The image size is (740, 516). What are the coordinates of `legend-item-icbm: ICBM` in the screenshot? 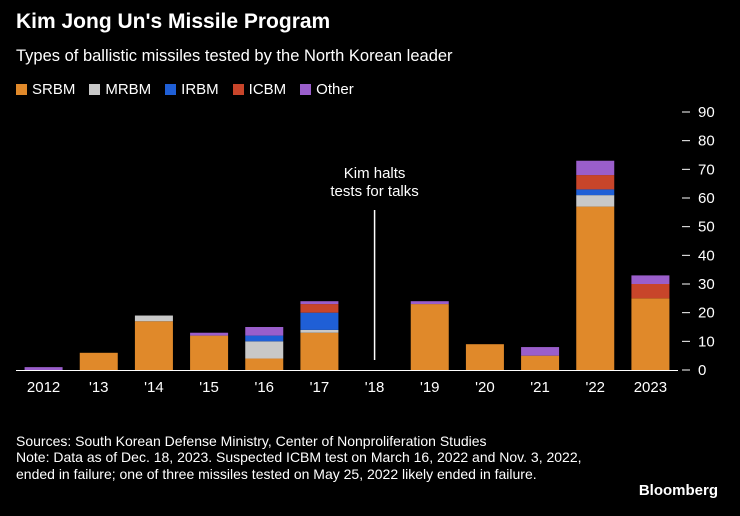 It's located at (259, 89).